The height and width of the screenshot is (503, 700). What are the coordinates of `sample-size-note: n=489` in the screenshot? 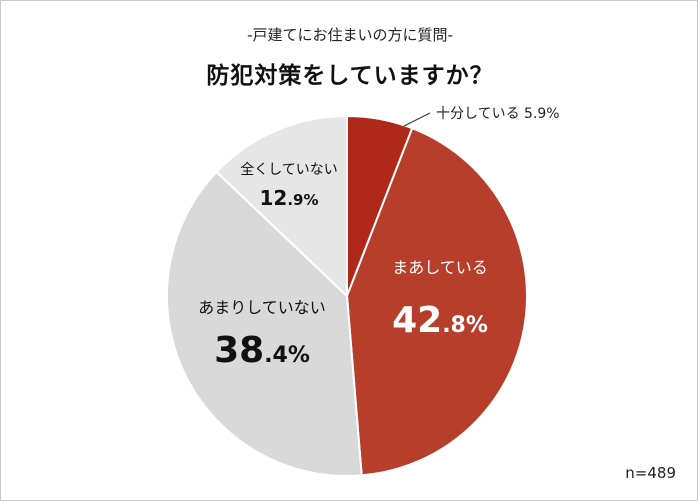 It's located at (650, 473).